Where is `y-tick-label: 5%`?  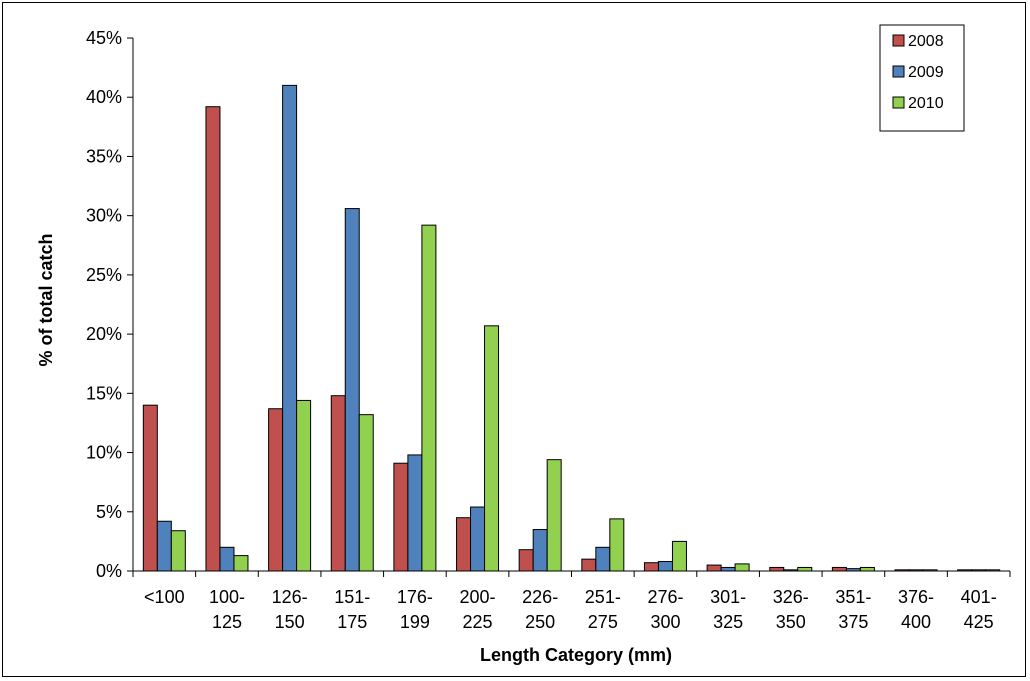 y-tick-label: 5% is located at coordinates (109, 512).